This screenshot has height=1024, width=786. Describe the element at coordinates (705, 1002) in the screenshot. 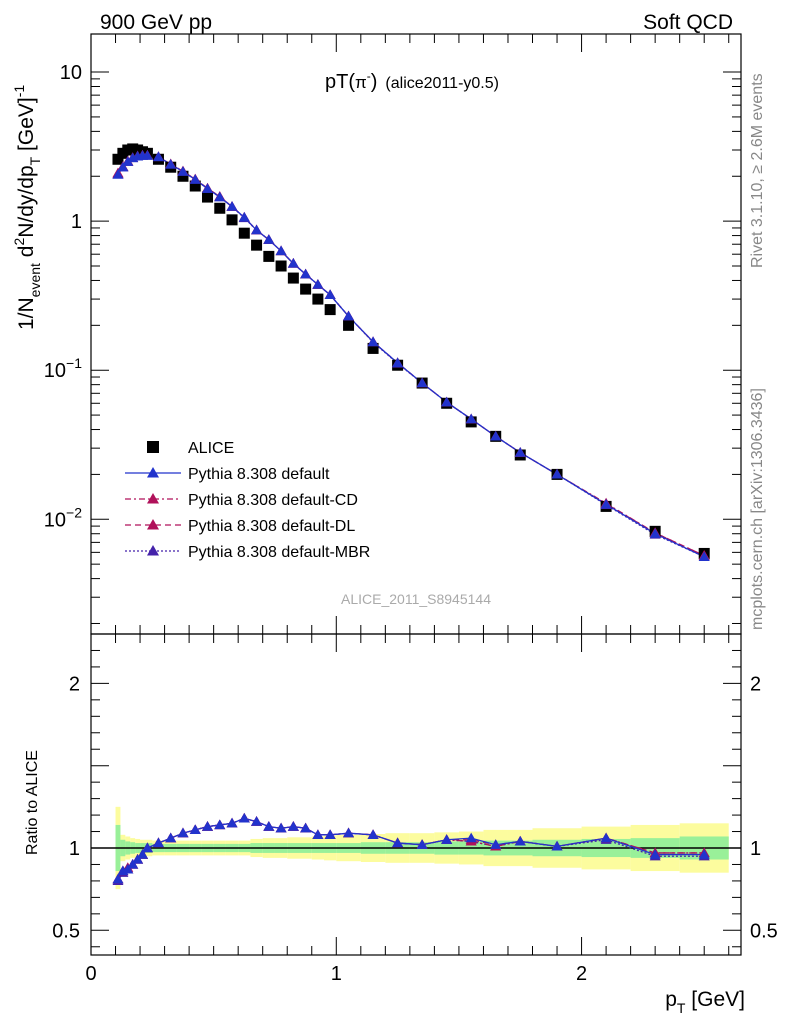

I see `x-axis-label: pT [GeV]` at that location.